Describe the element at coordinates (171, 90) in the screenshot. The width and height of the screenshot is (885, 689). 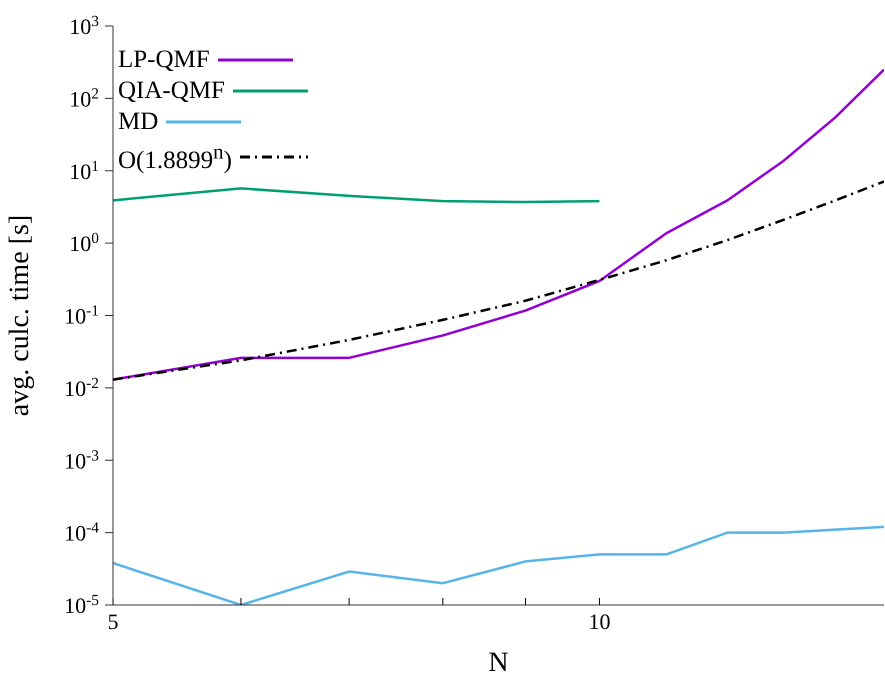
I see `legend-label: QIA-QMF` at that location.